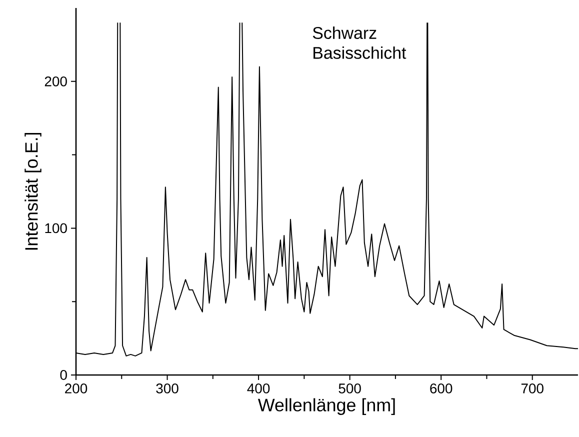 The image size is (579, 437). Describe the element at coordinates (76, 389) in the screenshot. I see `x-tick-label: 200` at that location.